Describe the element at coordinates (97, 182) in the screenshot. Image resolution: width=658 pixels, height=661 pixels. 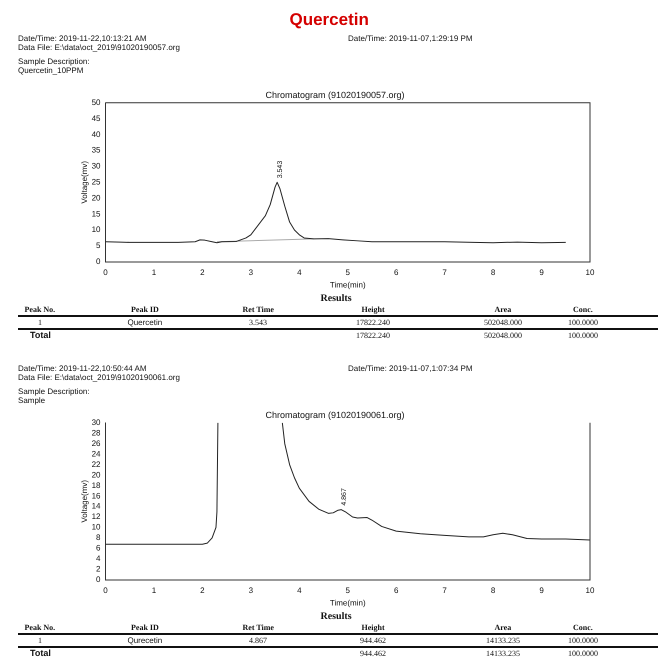
I see `y-tick-label: 25` at that location.